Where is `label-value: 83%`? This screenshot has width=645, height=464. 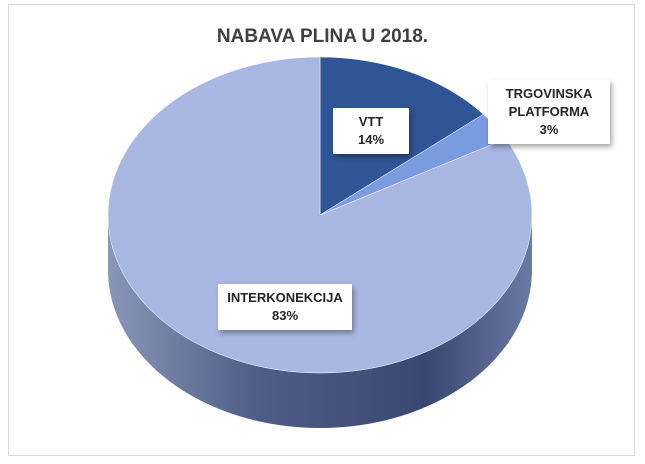 label-value: 83% is located at coordinates (285, 315).